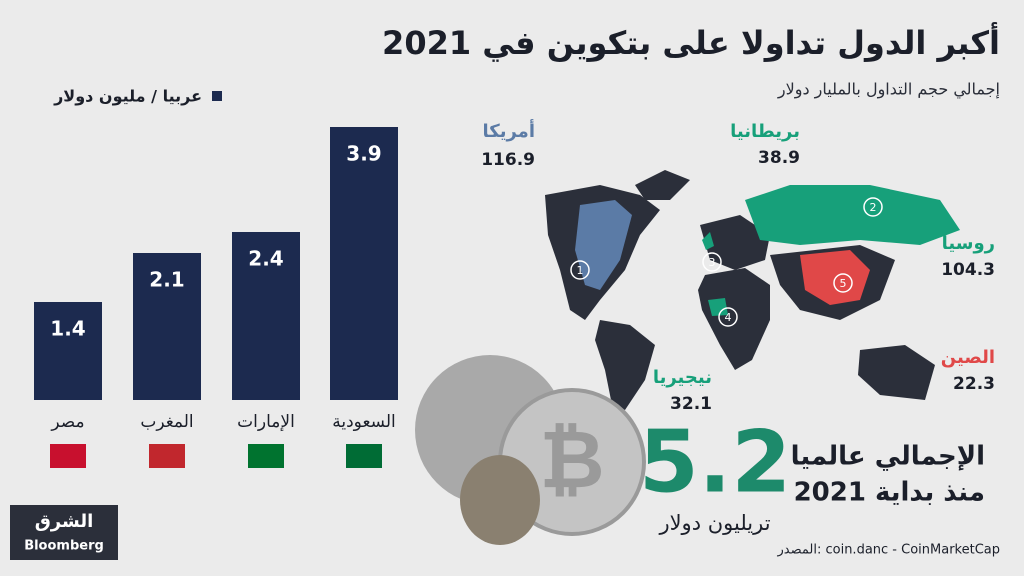  What do you see at coordinates (509, 130) in the screenshot?
I see `country-name: أمريكا` at bounding box center [509, 130].